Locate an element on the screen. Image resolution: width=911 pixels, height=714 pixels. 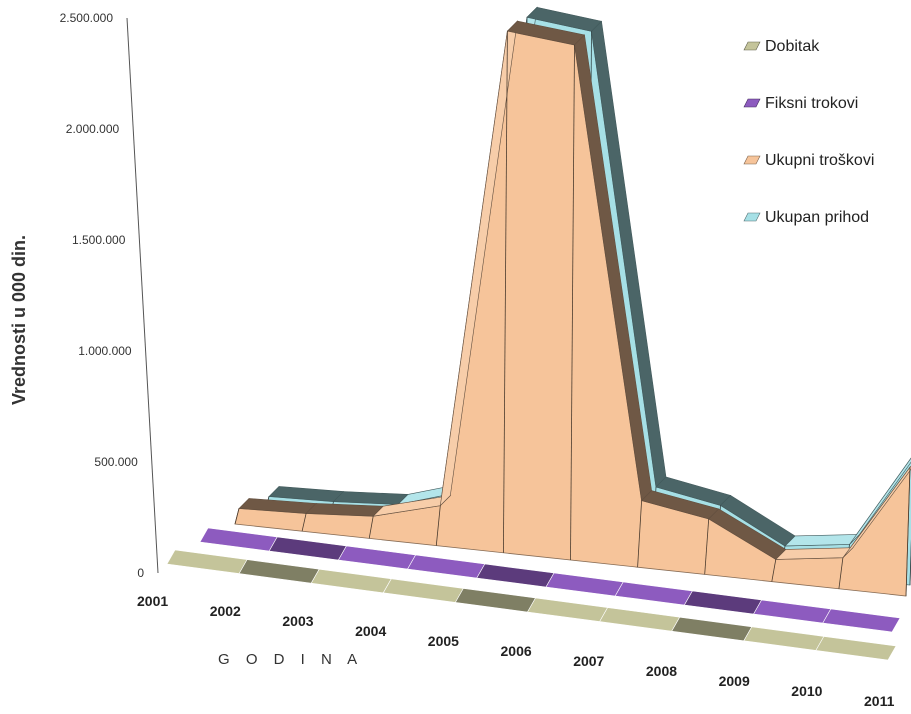
x-tick-label: 2008 is located at coordinates (661, 671).